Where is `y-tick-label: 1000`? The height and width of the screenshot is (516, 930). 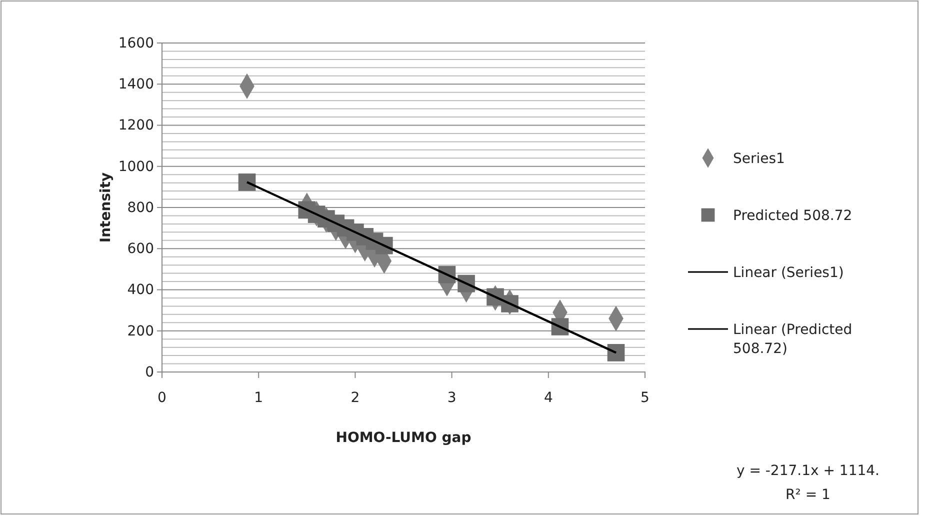 y-tick-label: 1000 is located at coordinates (136, 166).